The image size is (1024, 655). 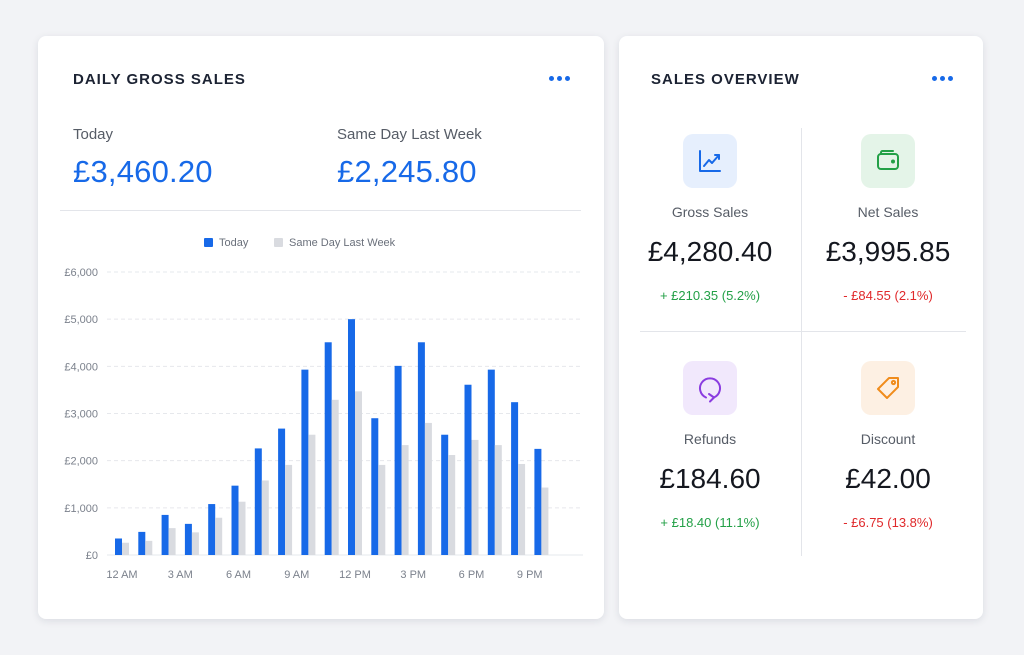 What do you see at coordinates (355, 575) in the screenshot?
I see `x-tick-label: 12 PM` at bounding box center [355, 575].